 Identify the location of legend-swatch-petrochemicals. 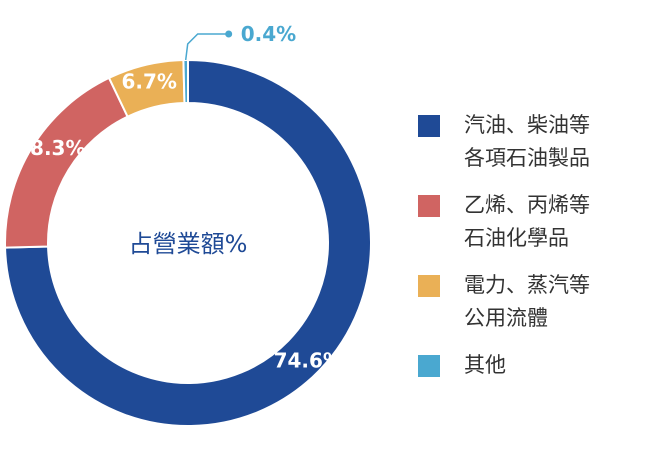
(429, 206).